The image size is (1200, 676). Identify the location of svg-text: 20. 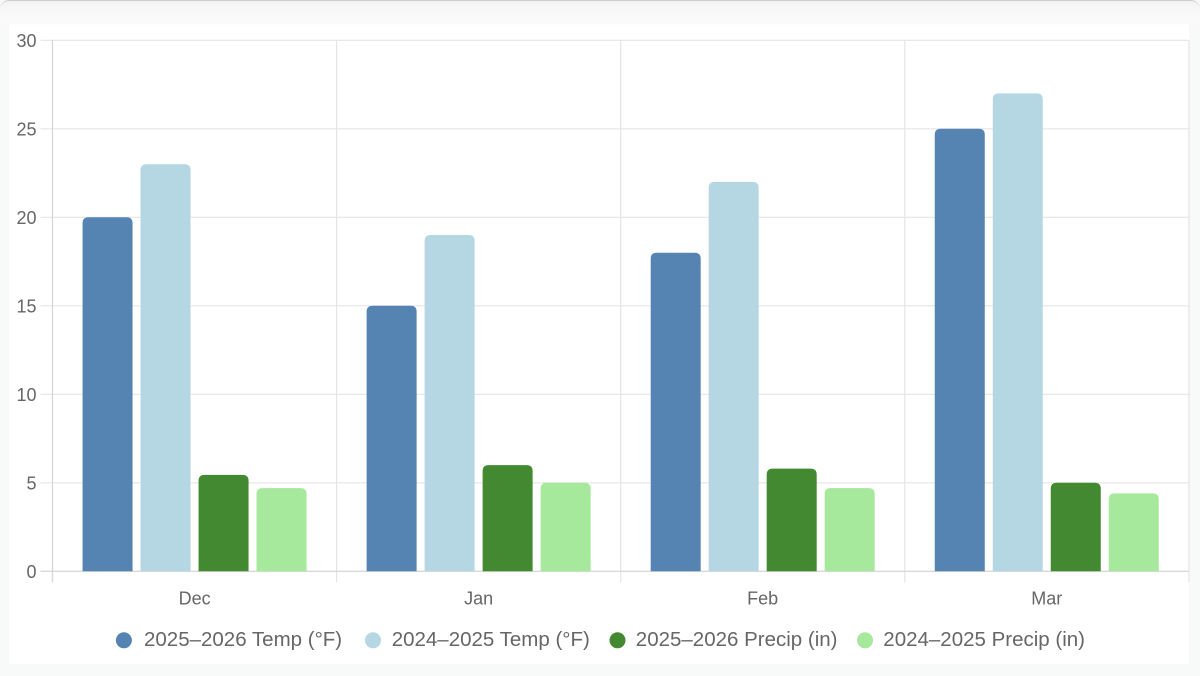
(26, 218).